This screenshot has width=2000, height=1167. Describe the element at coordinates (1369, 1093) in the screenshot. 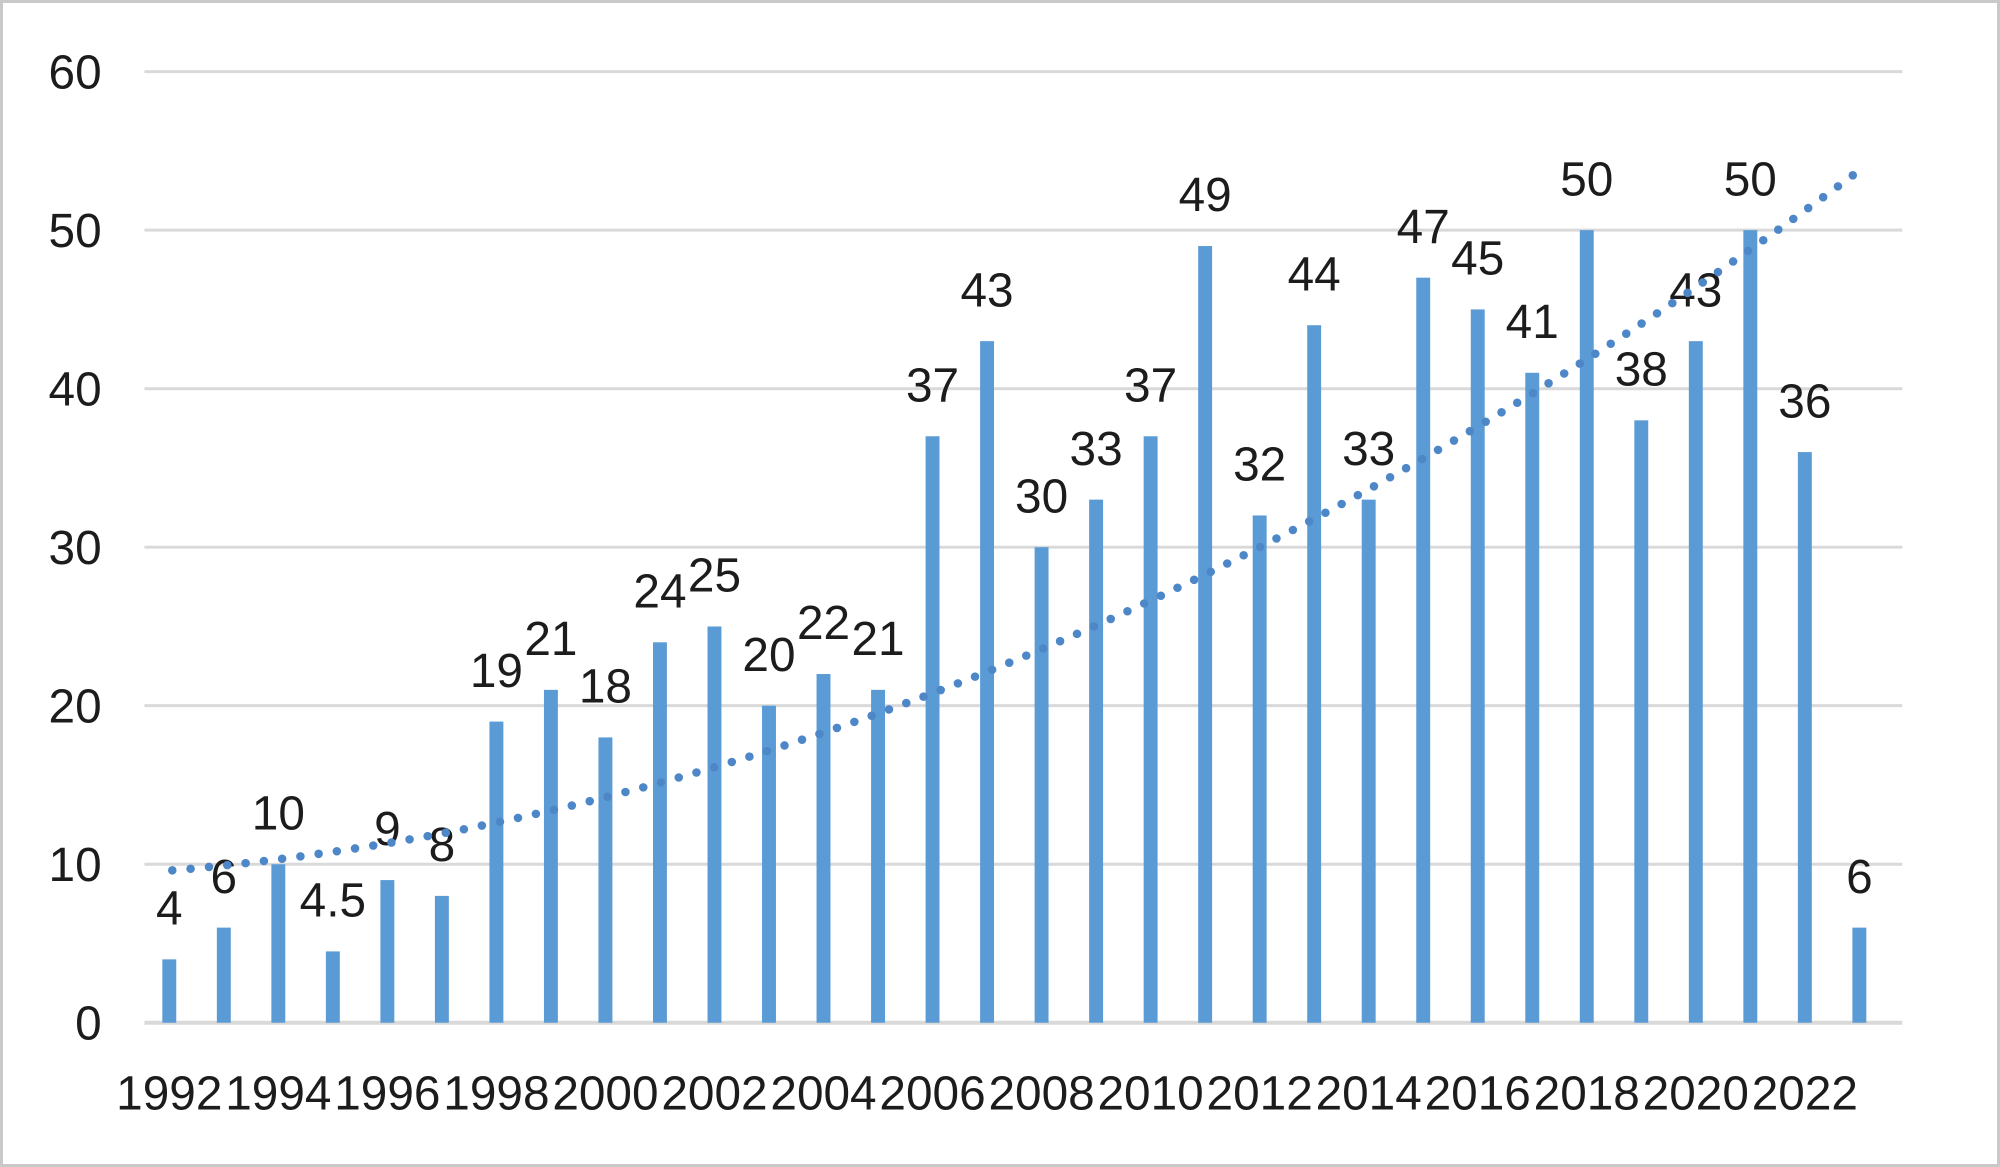

I see `x-tick-label-2014: 2014` at that location.